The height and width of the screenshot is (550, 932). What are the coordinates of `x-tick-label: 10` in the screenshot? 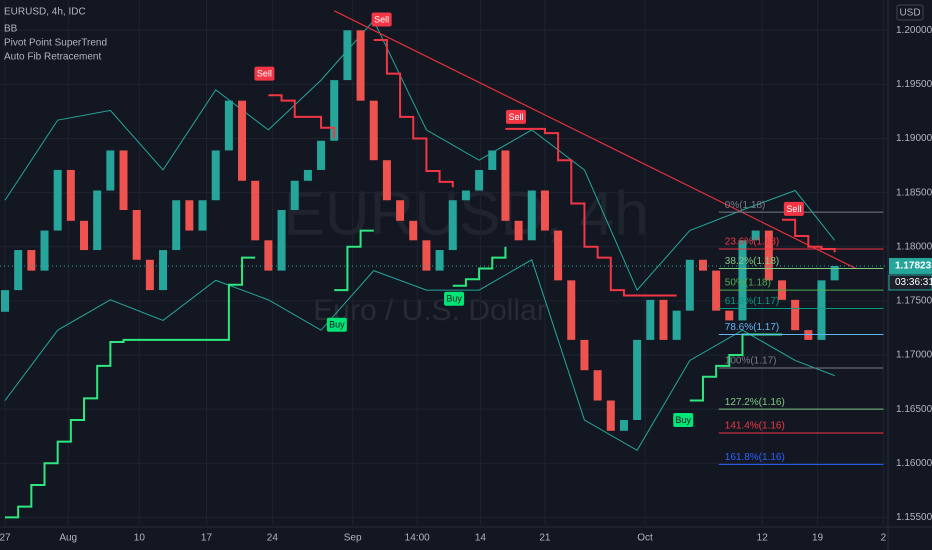 It's located at (140, 538).